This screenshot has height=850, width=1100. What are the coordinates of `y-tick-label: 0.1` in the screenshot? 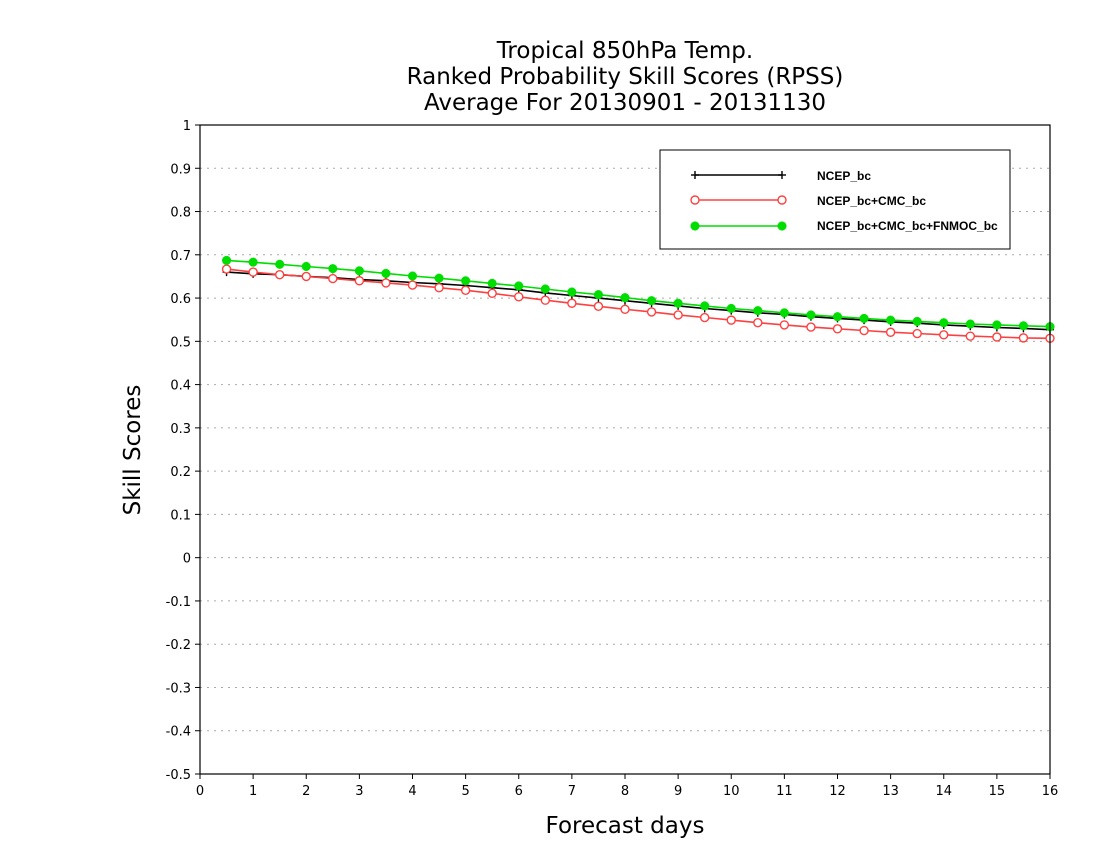 It's located at (180, 515).